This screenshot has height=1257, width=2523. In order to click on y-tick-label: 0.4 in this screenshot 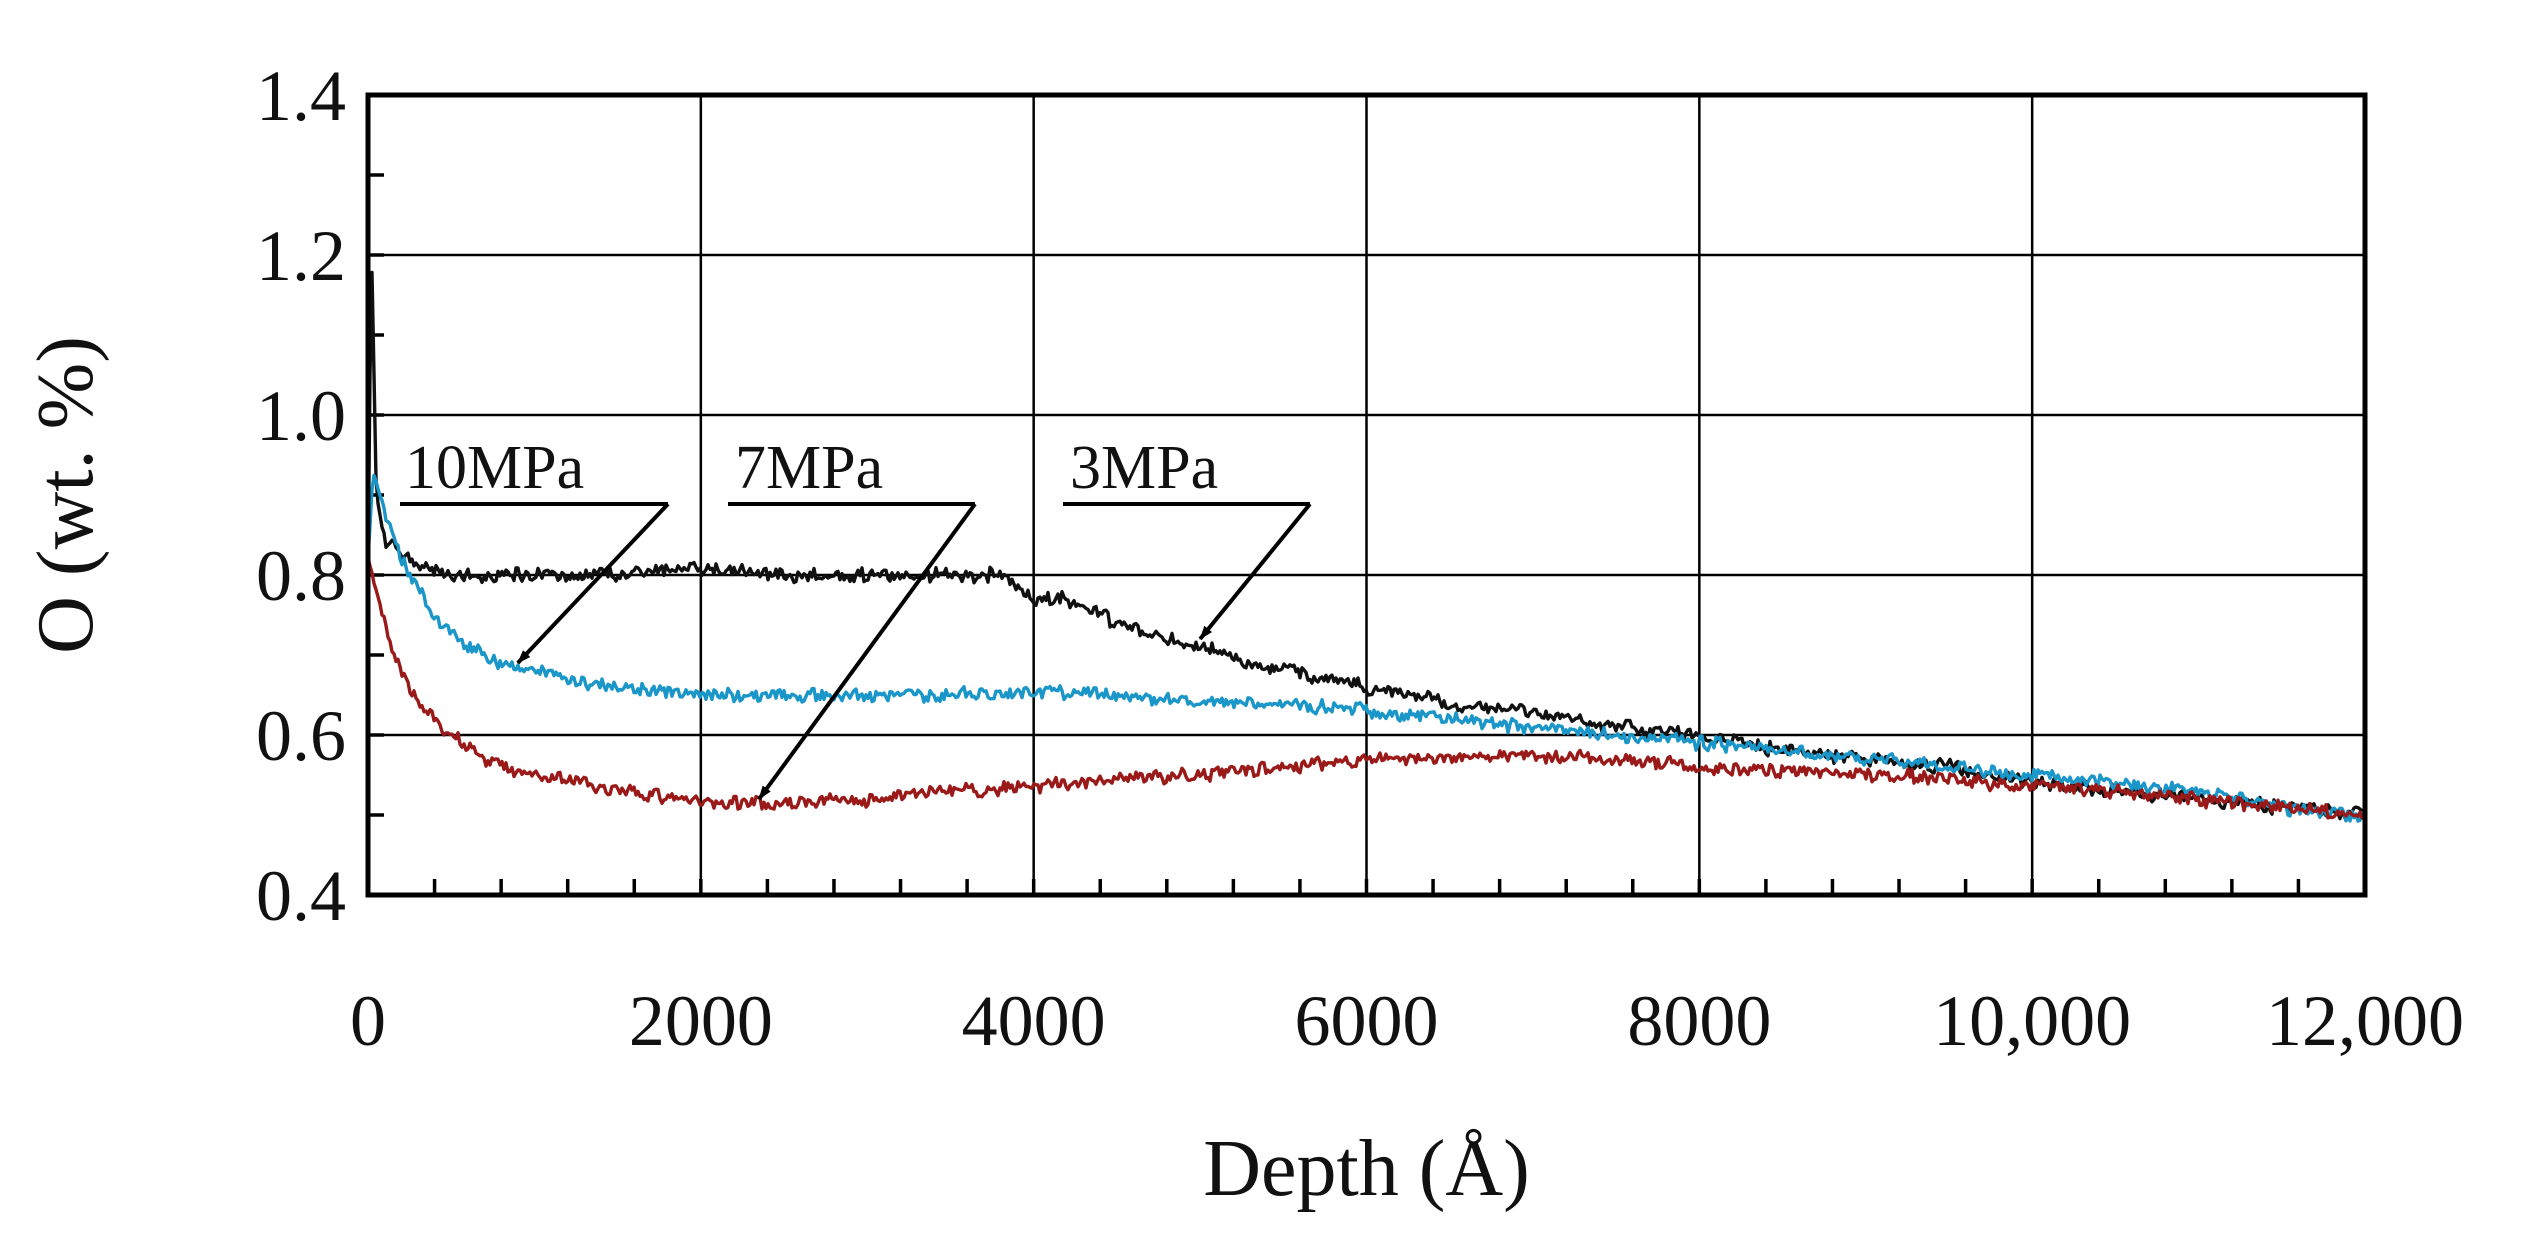, I will do `click(301, 896)`.